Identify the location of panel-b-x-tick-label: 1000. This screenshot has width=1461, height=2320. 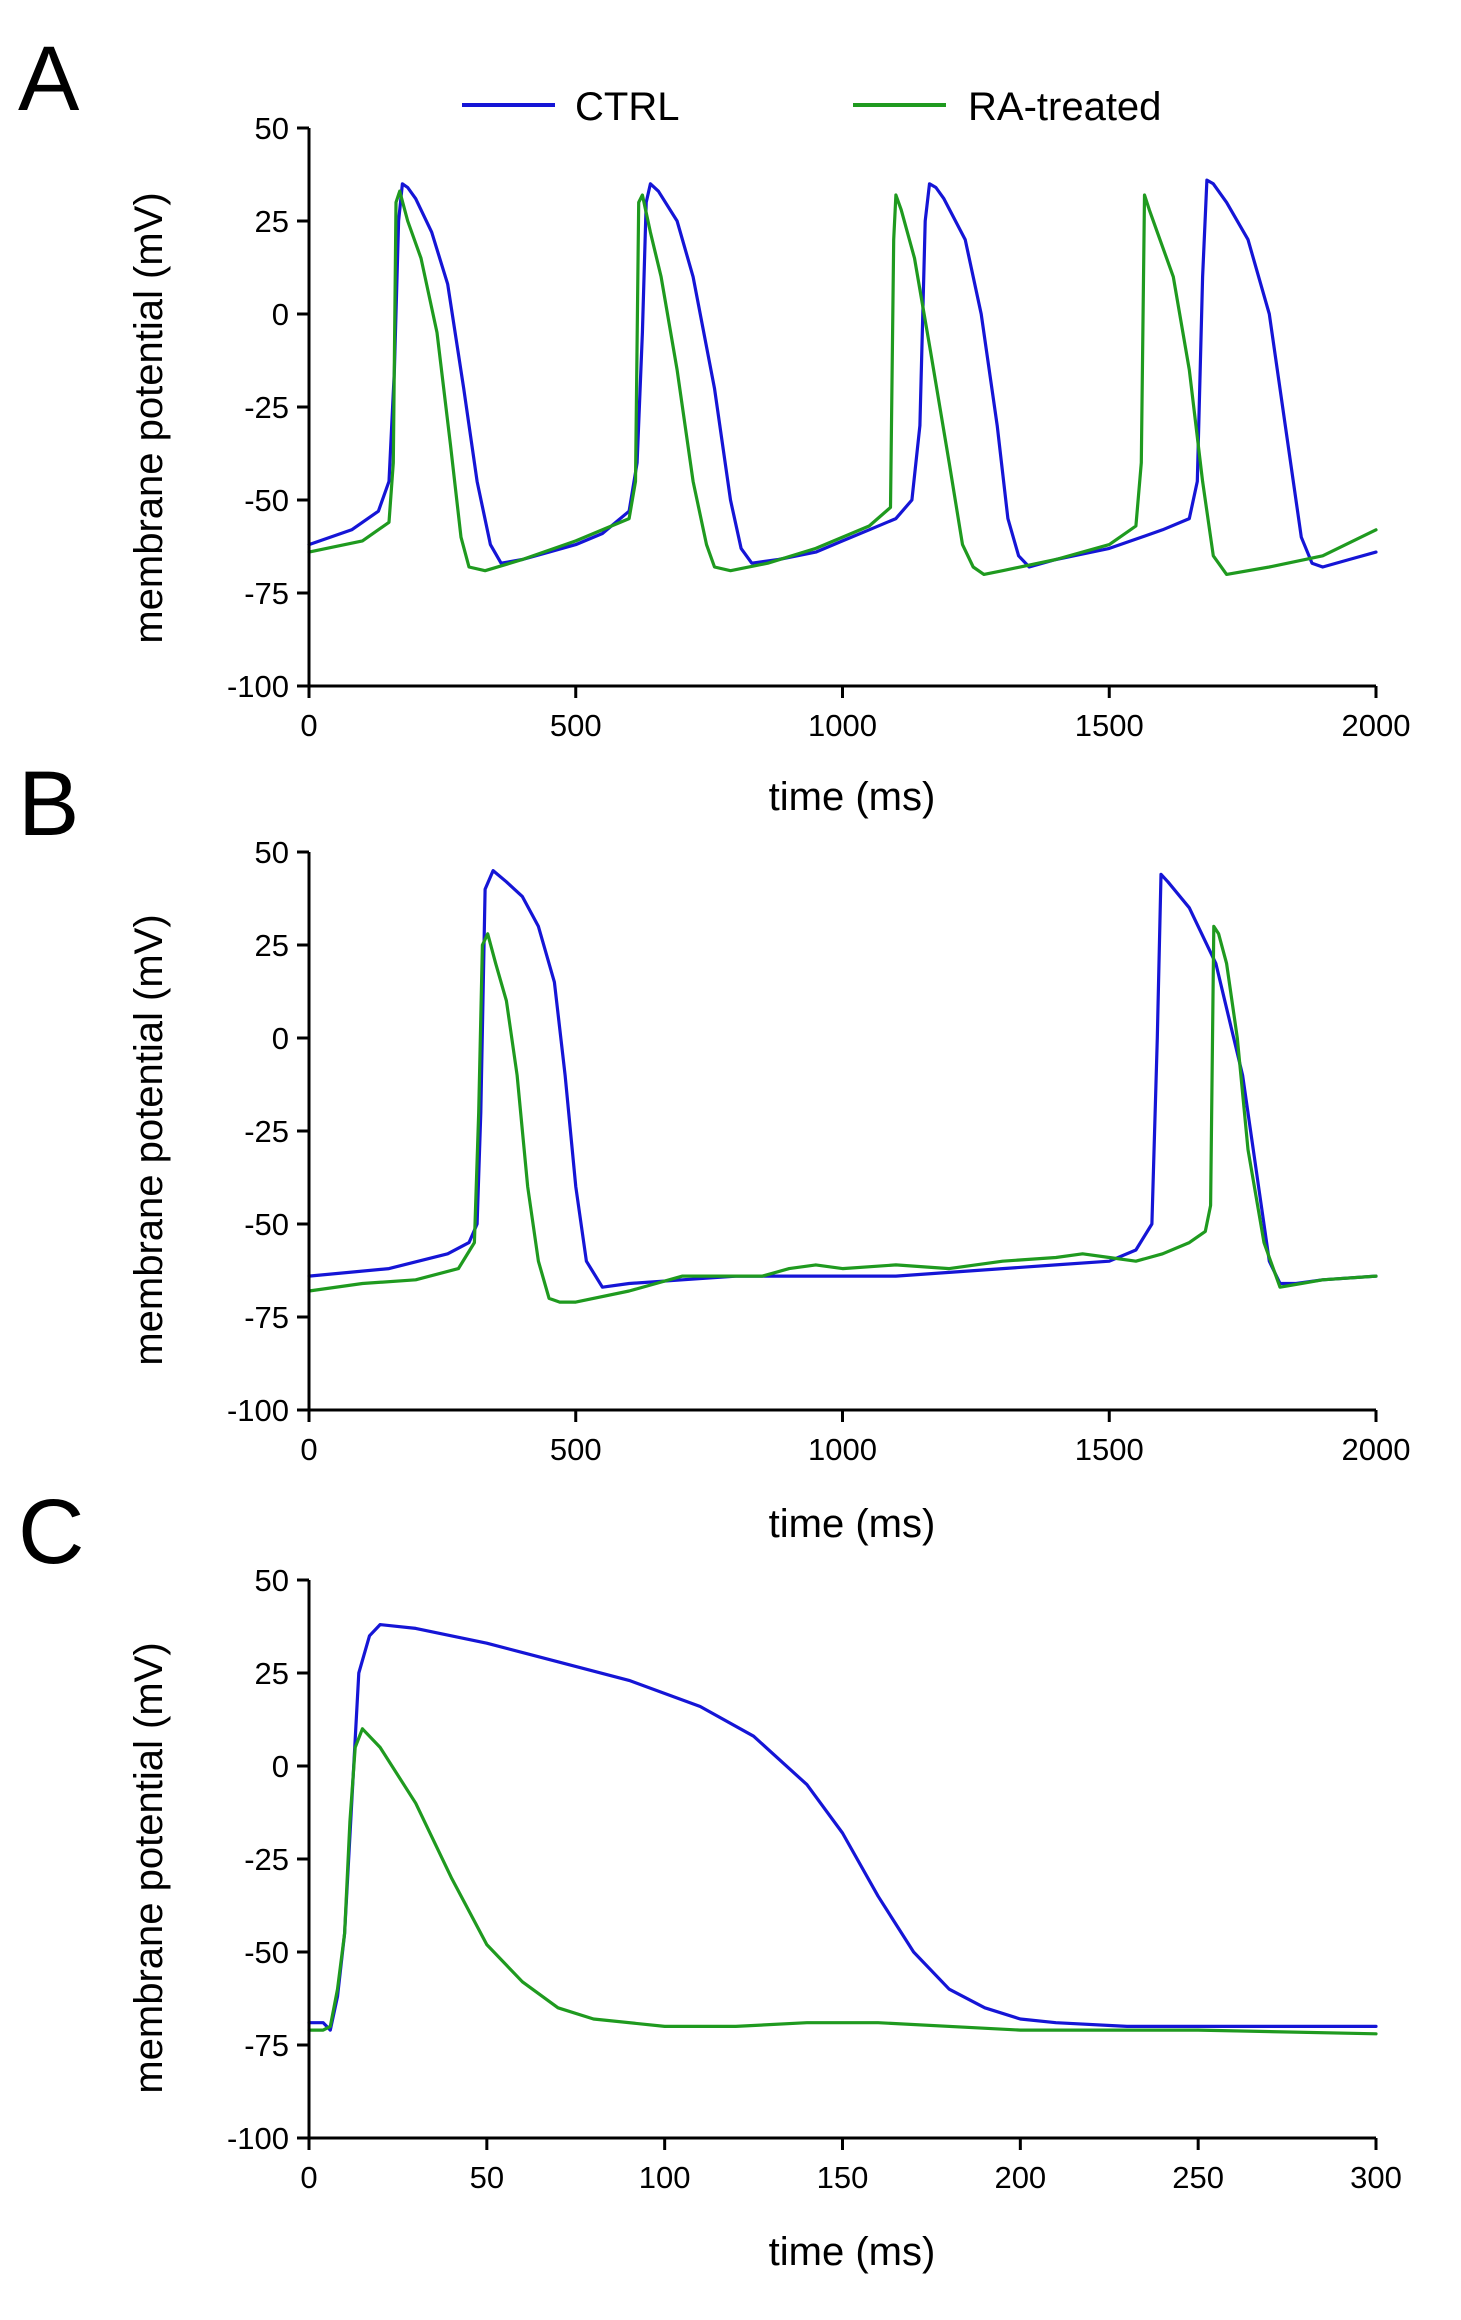
(842, 1449).